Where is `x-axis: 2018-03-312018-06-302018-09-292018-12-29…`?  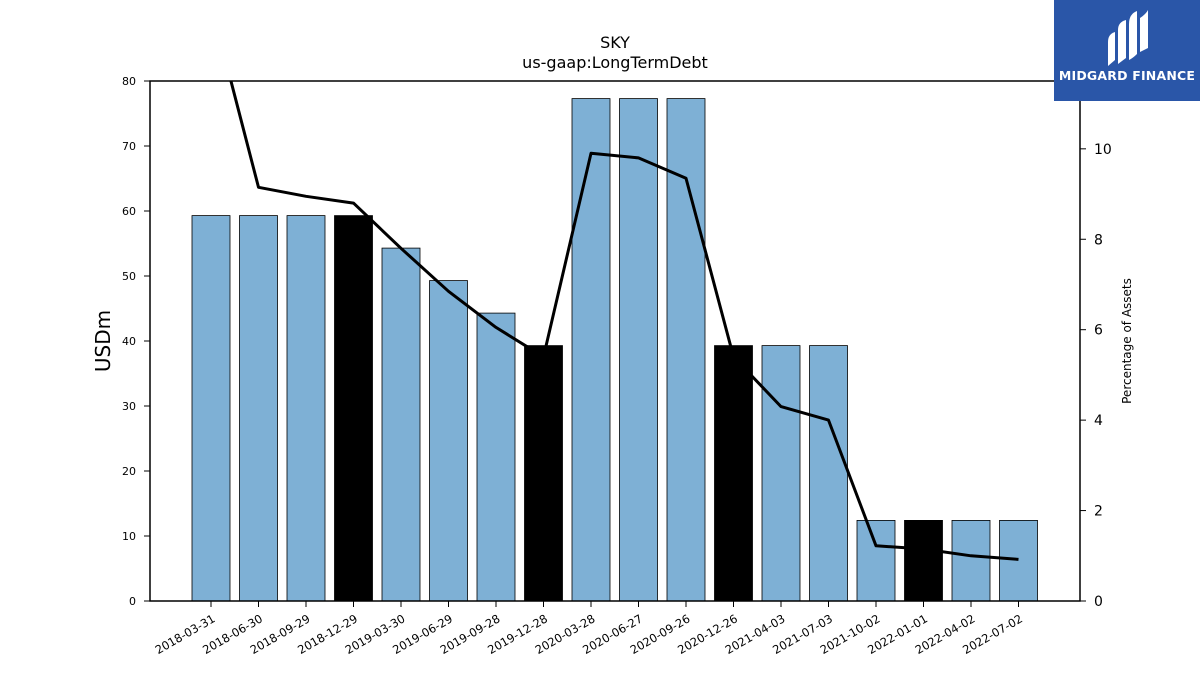 x-axis: 2018-03-312018-06-302018-09-292018-12-29… is located at coordinates (589, 629).